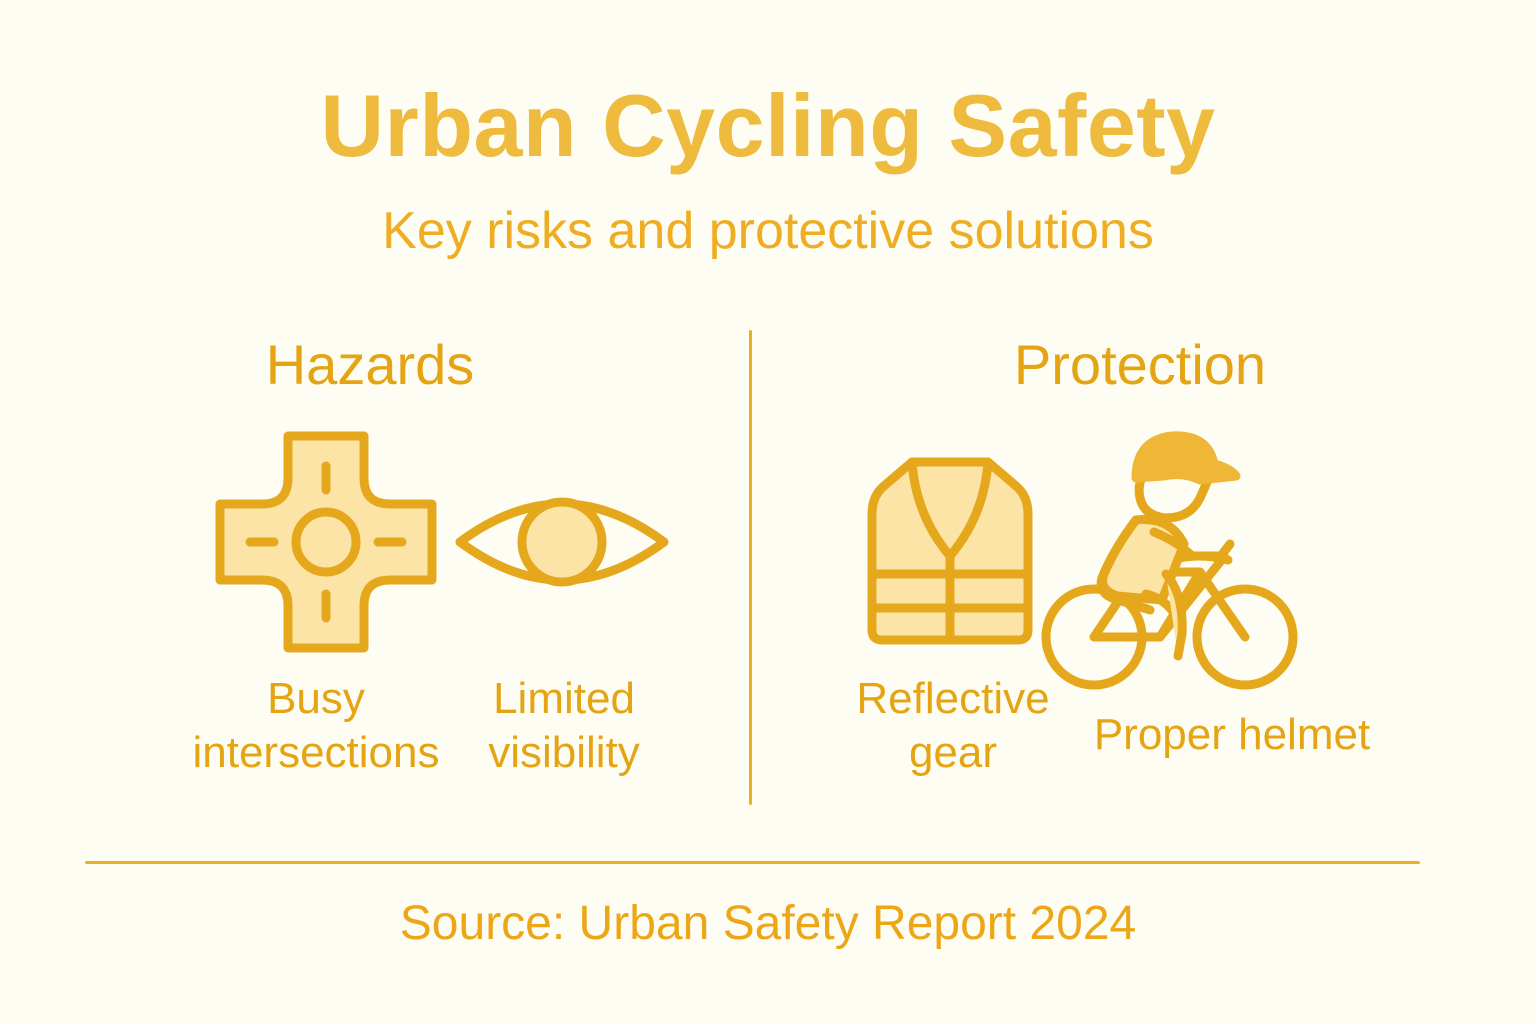  Describe the element at coordinates (950, 552) in the screenshot. I see `safety-vest-icon` at that location.